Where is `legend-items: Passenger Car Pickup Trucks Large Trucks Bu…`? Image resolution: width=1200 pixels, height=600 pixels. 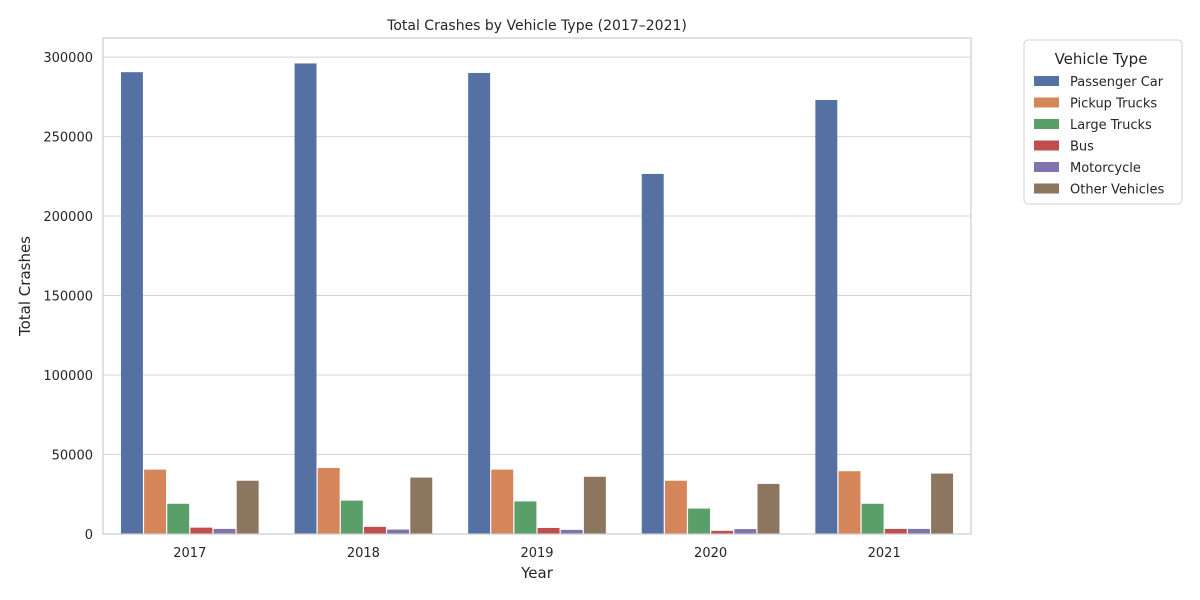 legend-items: Passenger Car Pickup Trucks Large Trucks Bu… is located at coordinates (1099, 136).